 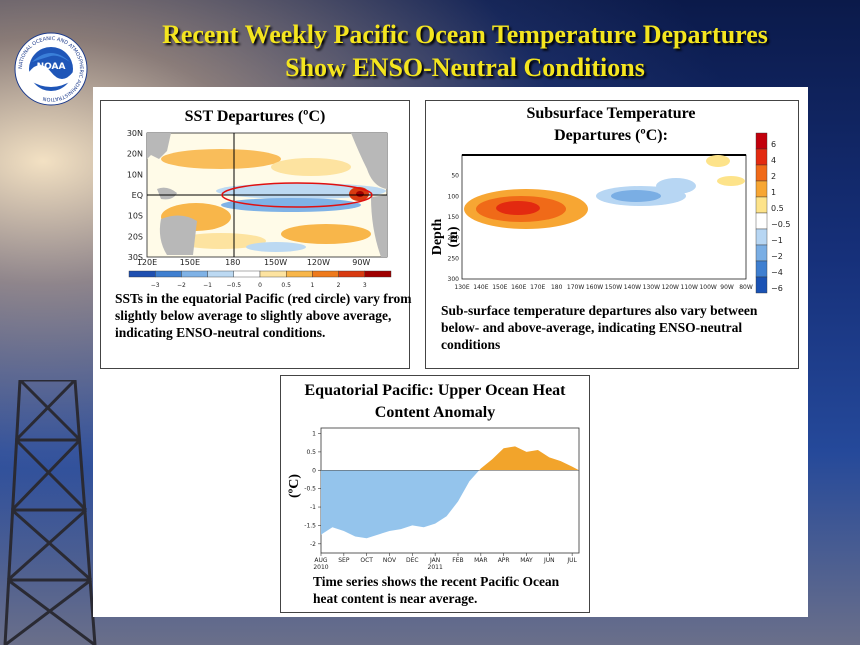 What do you see at coordinates (286, 285) in the screenshot?
I see `colorbar-label: 0.5` at bounding box center [286, 285].